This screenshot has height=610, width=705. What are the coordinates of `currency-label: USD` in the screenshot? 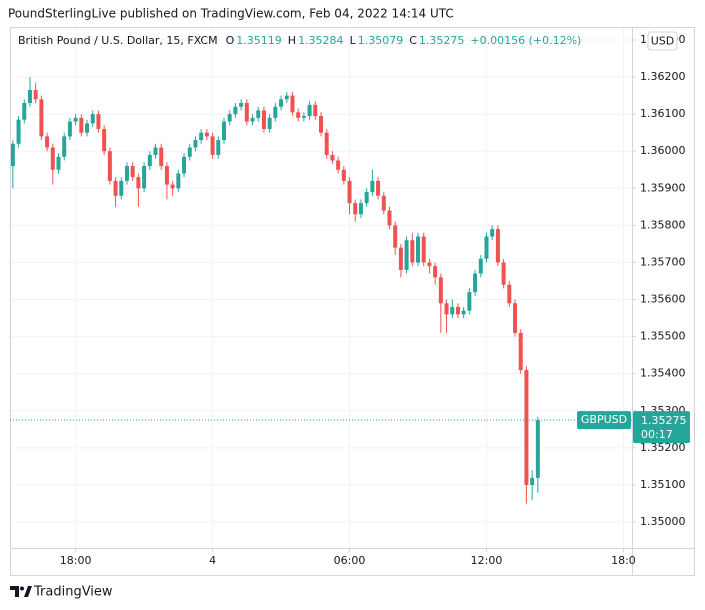 It's located at (663, 41).